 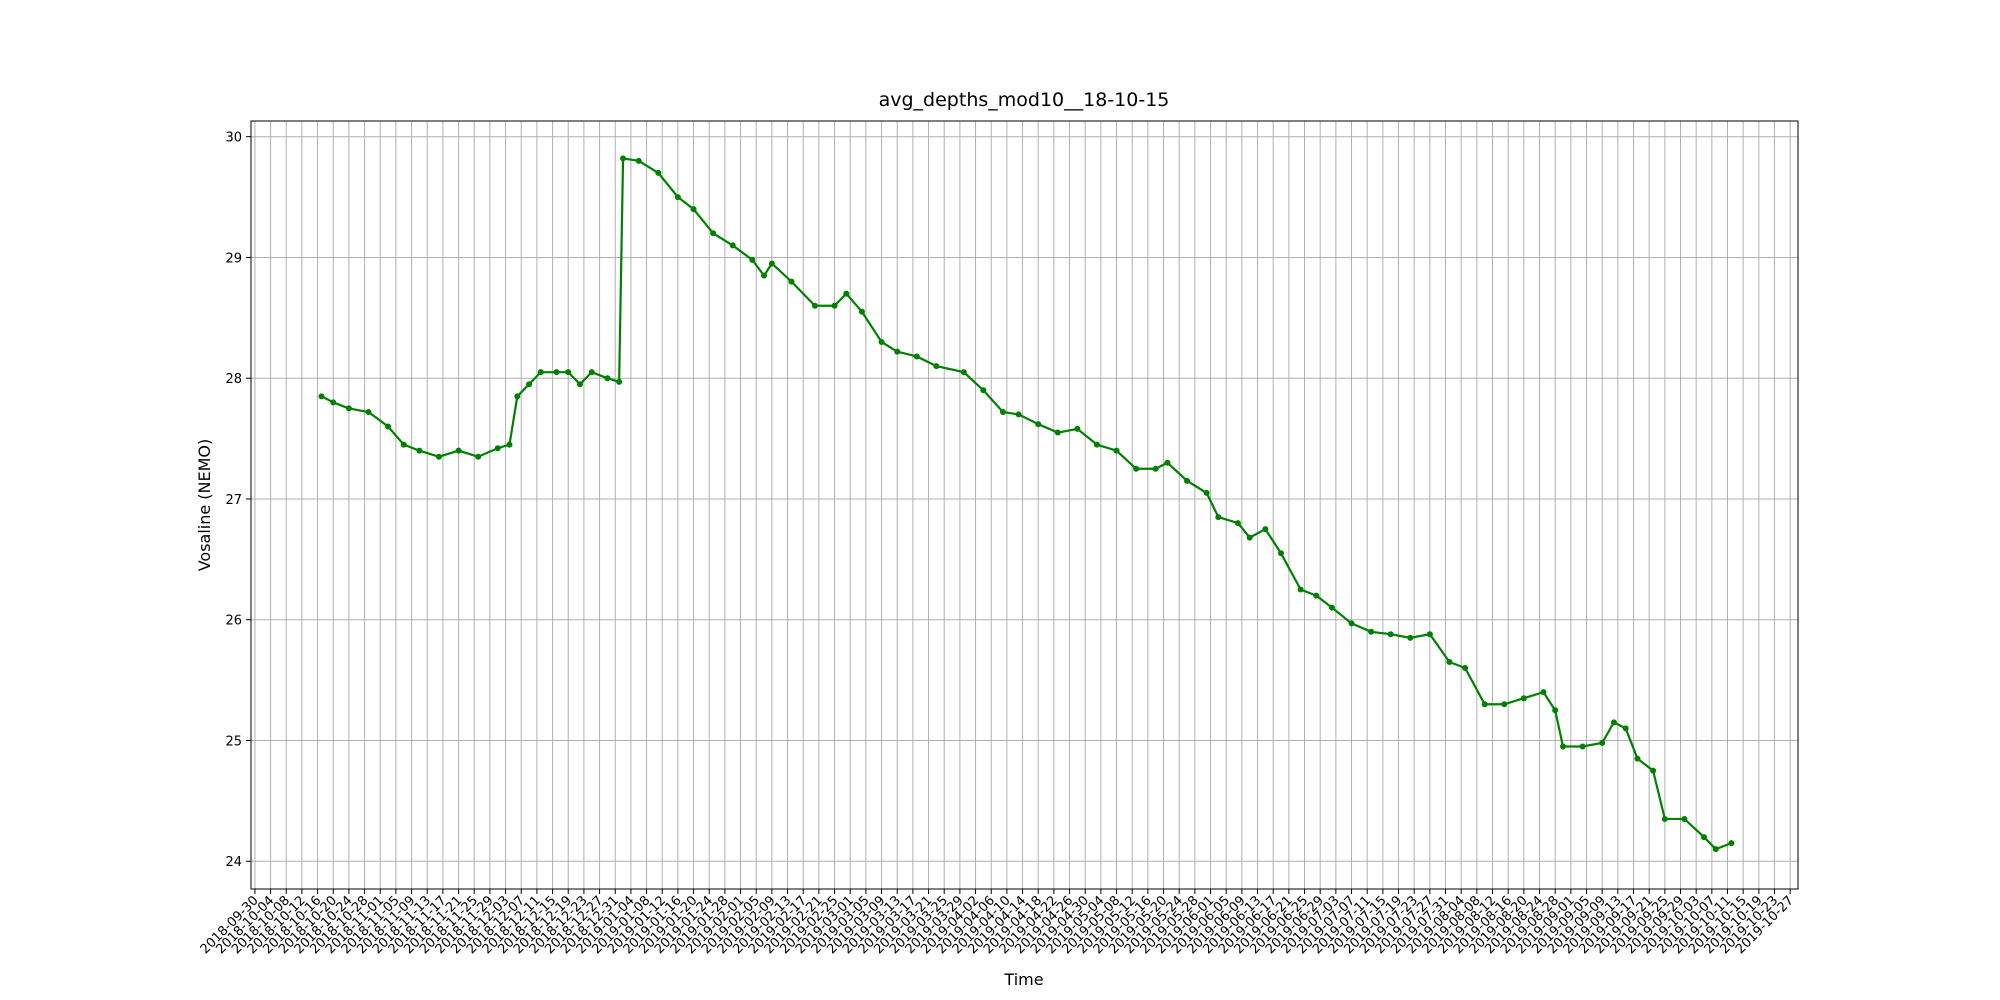 I want to click on y-tick-label: 25, so click(x=233, y=741).